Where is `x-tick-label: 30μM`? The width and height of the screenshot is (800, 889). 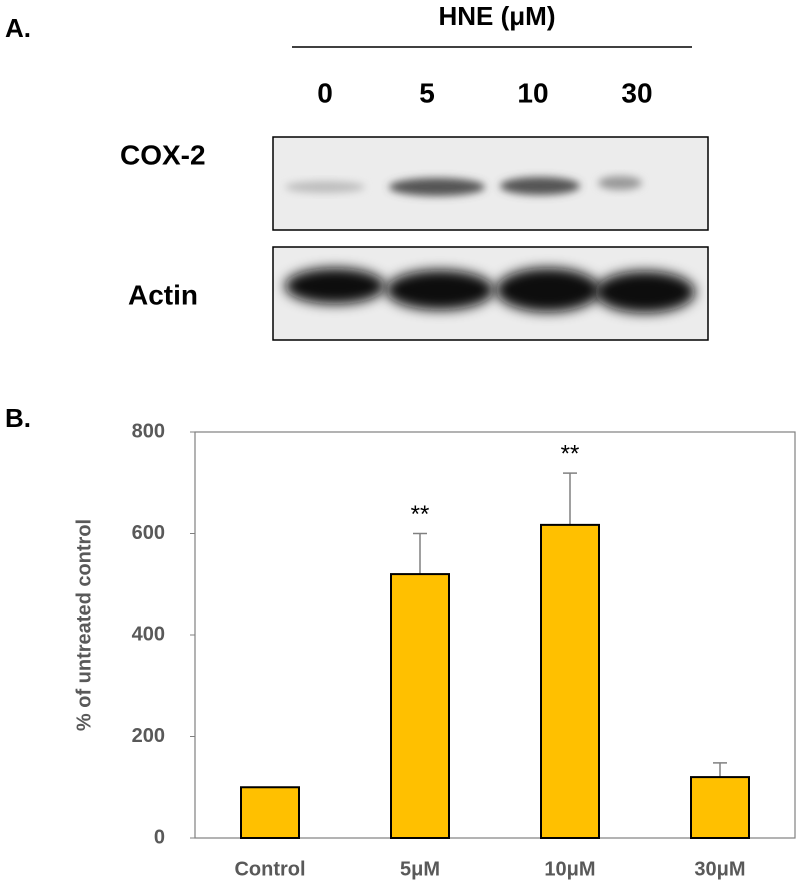
x-tick-label: 30μM is located at coordinates (719, 869).